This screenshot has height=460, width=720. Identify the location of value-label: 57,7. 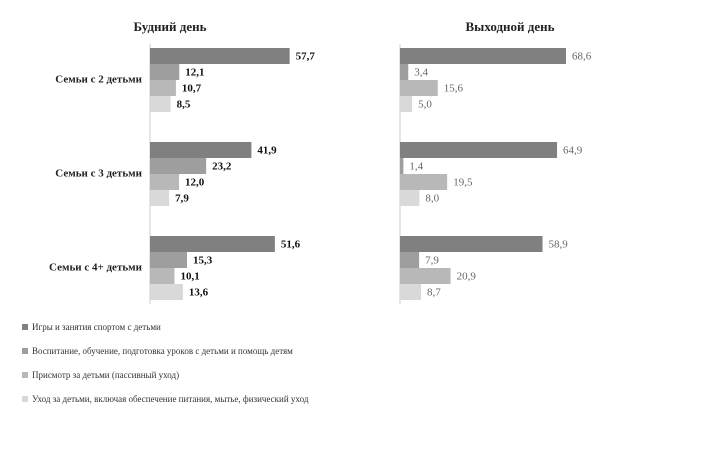
(306, 57).